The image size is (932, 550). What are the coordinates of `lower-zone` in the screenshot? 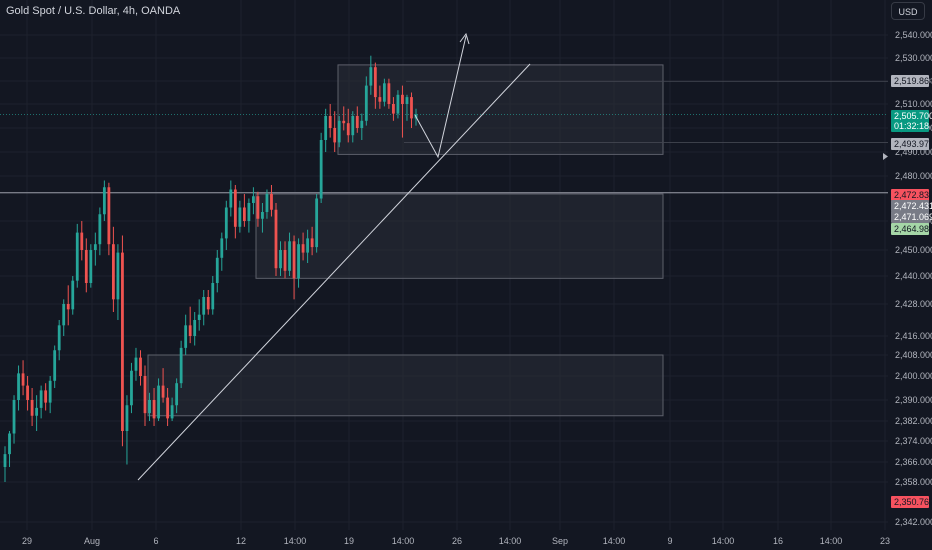 It's located at (405, 385).